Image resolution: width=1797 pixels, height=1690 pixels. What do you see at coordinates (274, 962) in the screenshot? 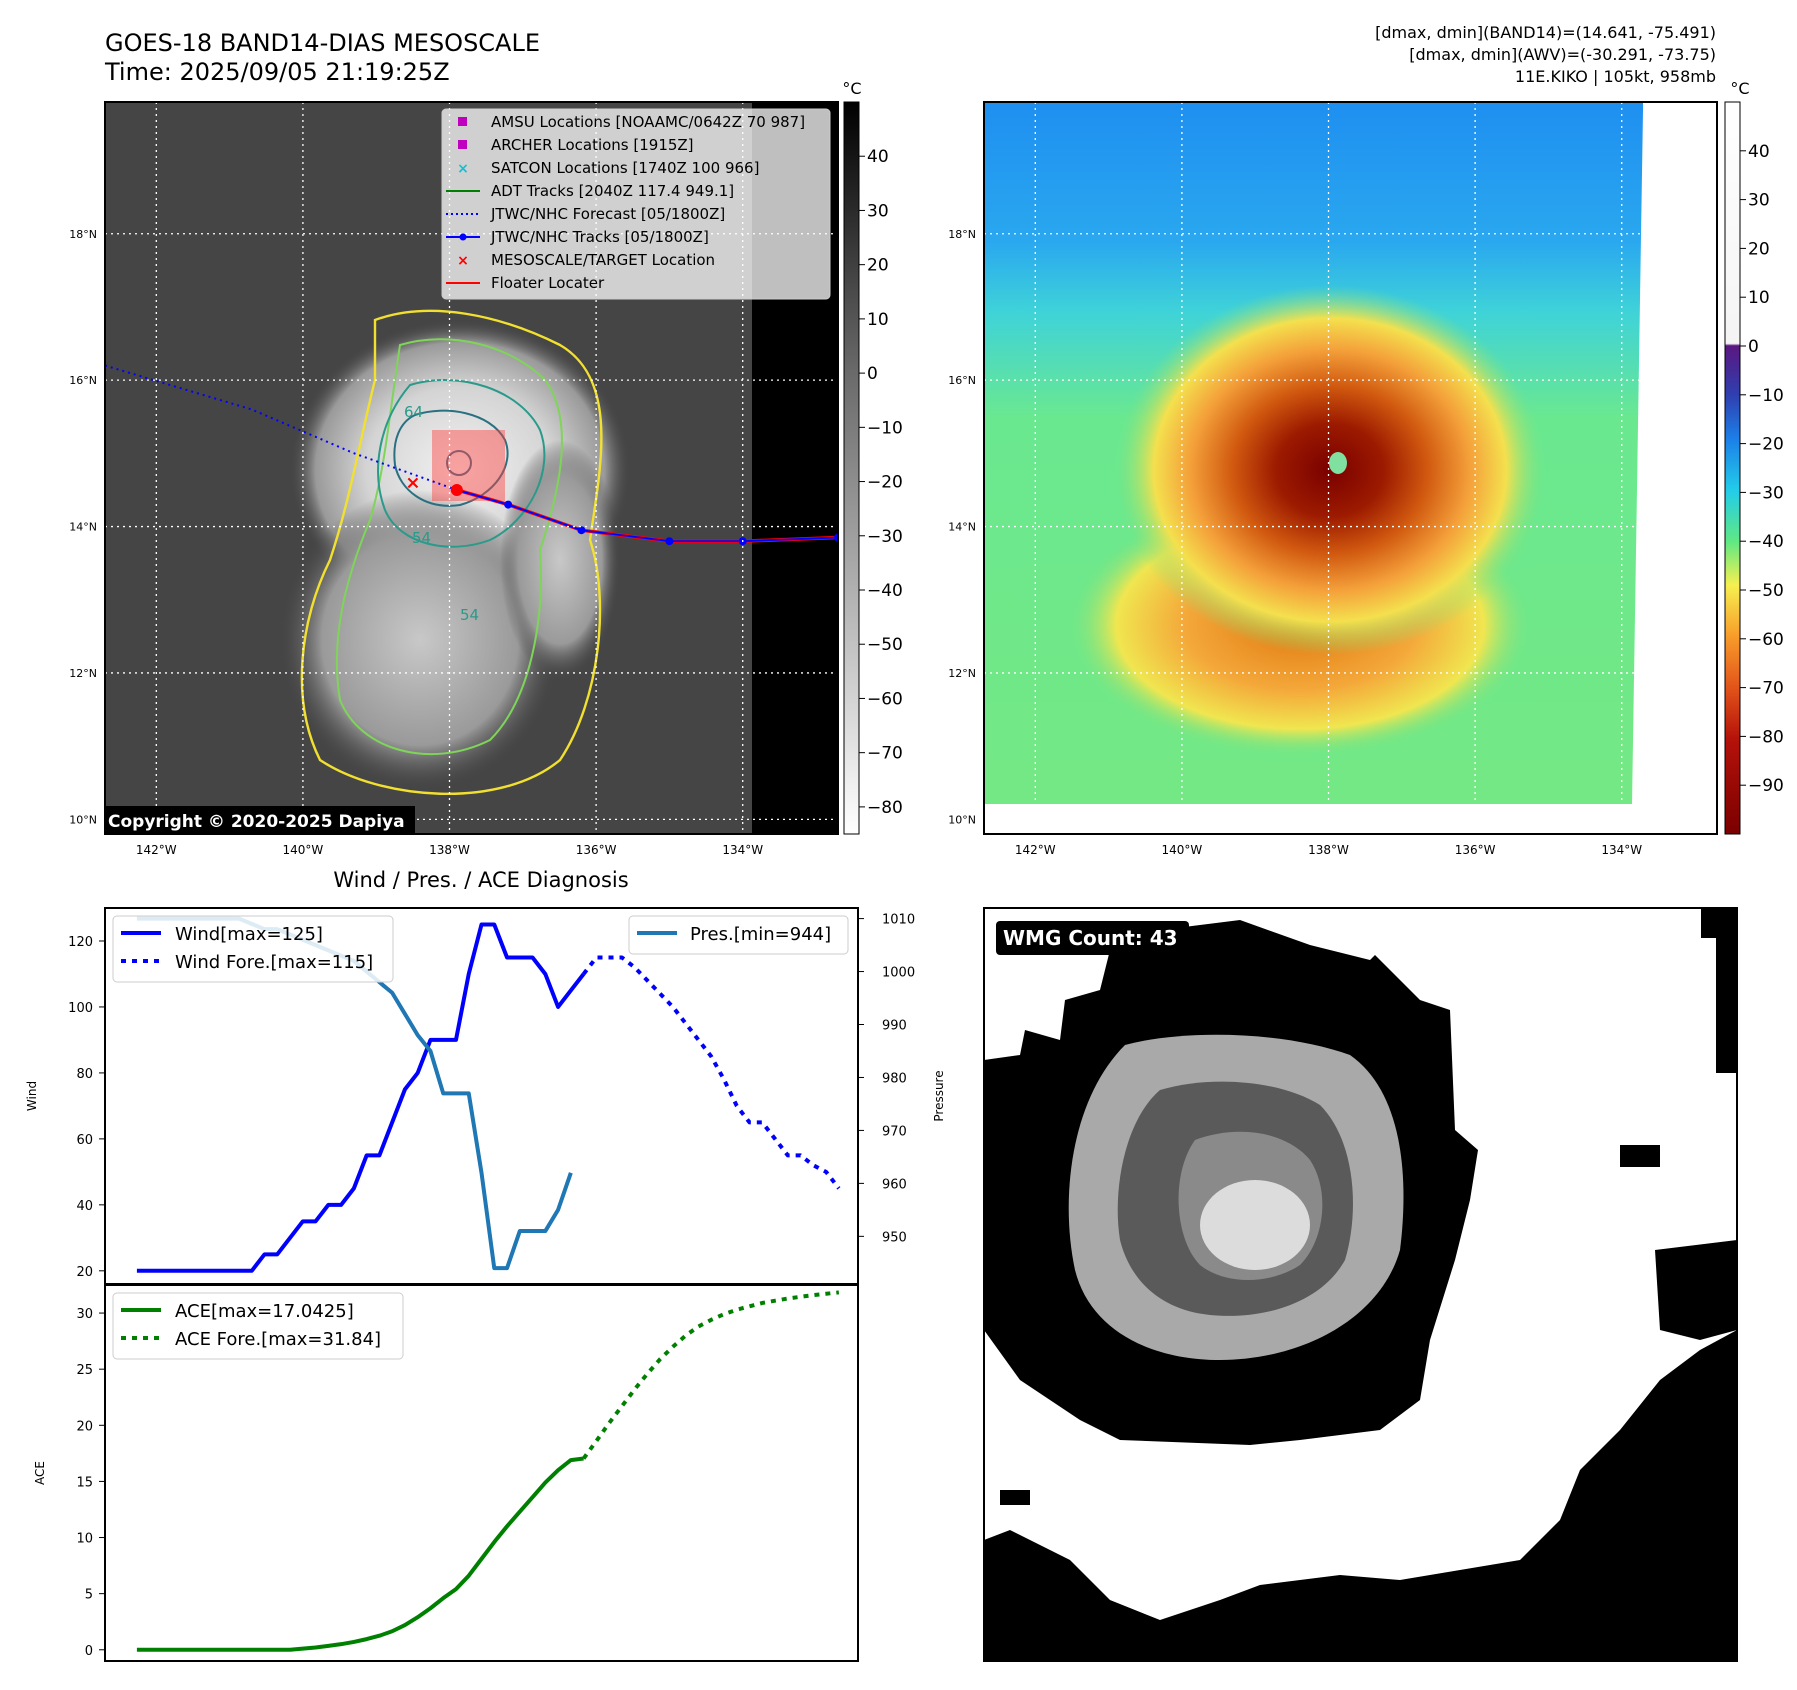
I see `wind-fore-legend-label: Wind Fore.[max=115]` at bounding box center [274, 962].